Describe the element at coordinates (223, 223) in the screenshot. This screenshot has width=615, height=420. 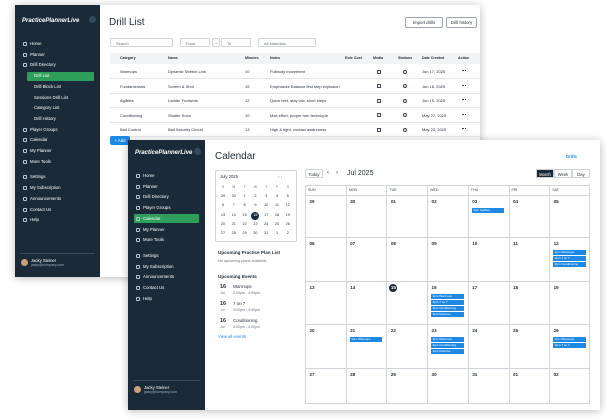
I see `mini-day: 20` at that location.